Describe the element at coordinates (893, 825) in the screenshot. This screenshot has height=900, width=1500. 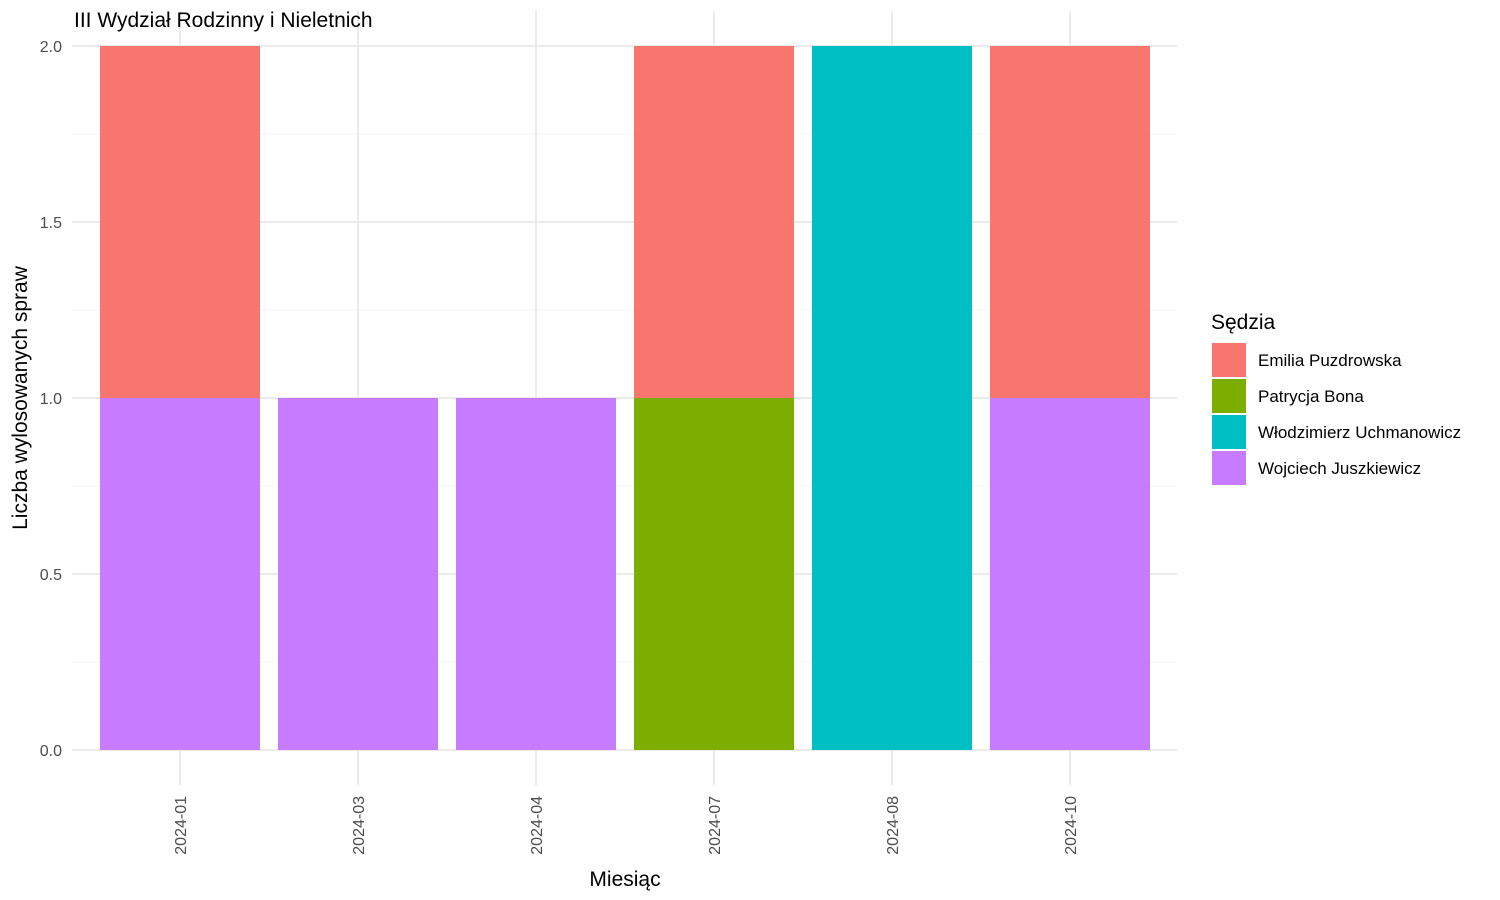
I see `x-tick-label: 2024-08` at that location.